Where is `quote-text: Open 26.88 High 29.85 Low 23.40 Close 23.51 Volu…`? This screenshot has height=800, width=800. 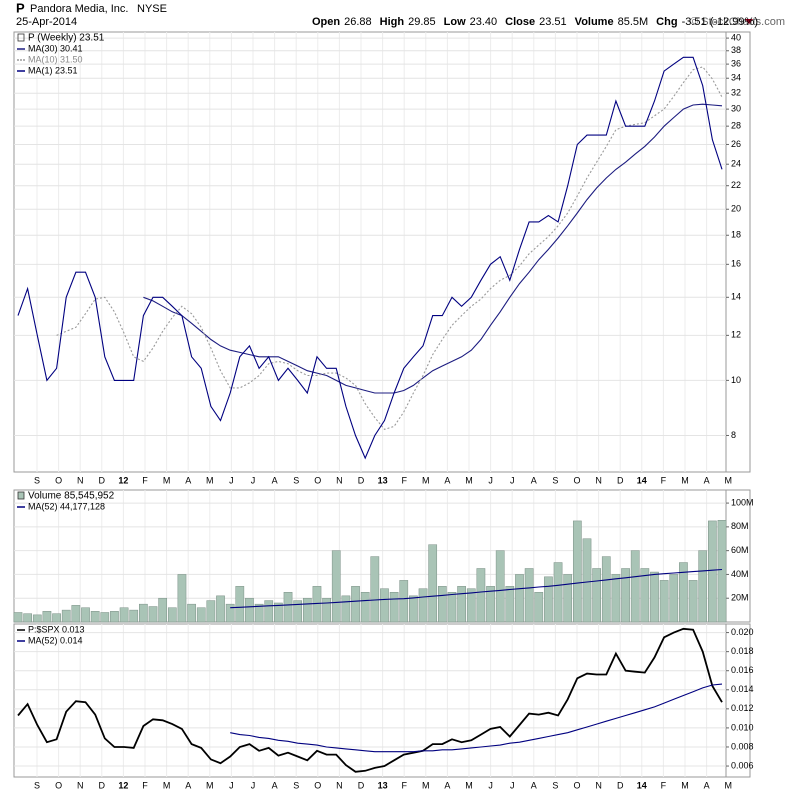
quote-text: Open 26.88 High 29.85 Low 23.40 Close 23.51 Volu… is located at coordinates (535, 22).